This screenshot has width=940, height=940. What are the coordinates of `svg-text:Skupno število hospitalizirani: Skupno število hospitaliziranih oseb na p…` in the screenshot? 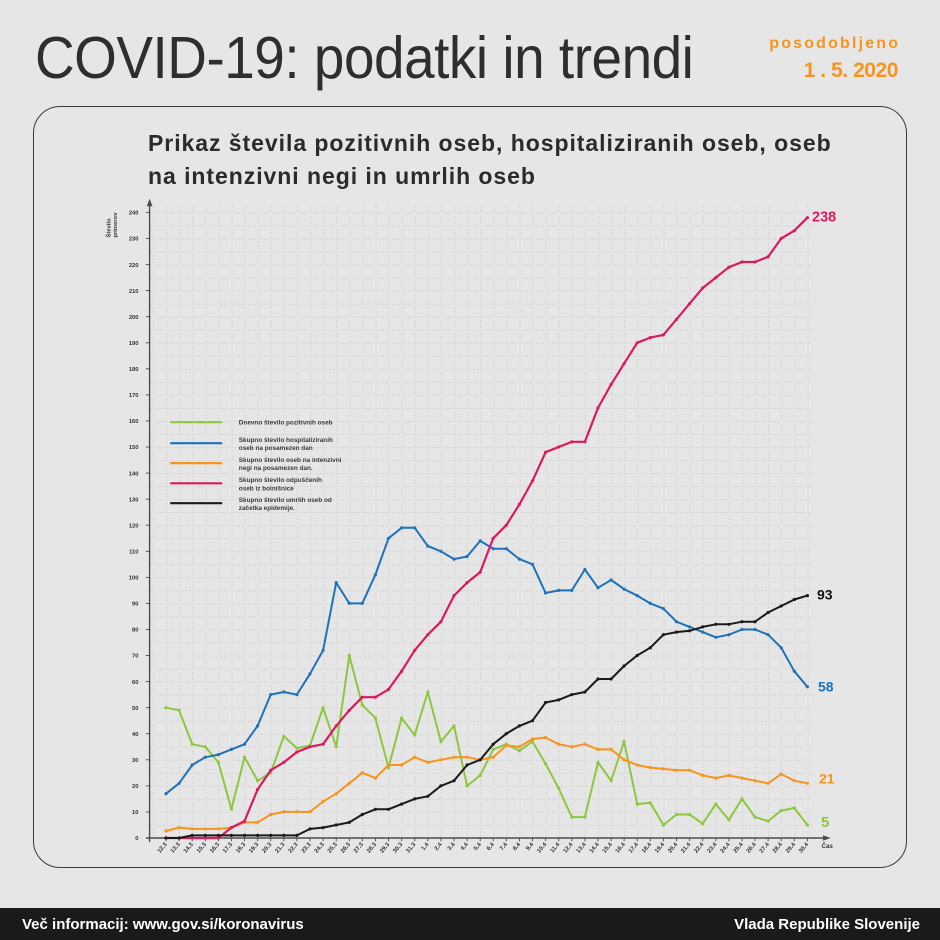 It's located at (286, 444).